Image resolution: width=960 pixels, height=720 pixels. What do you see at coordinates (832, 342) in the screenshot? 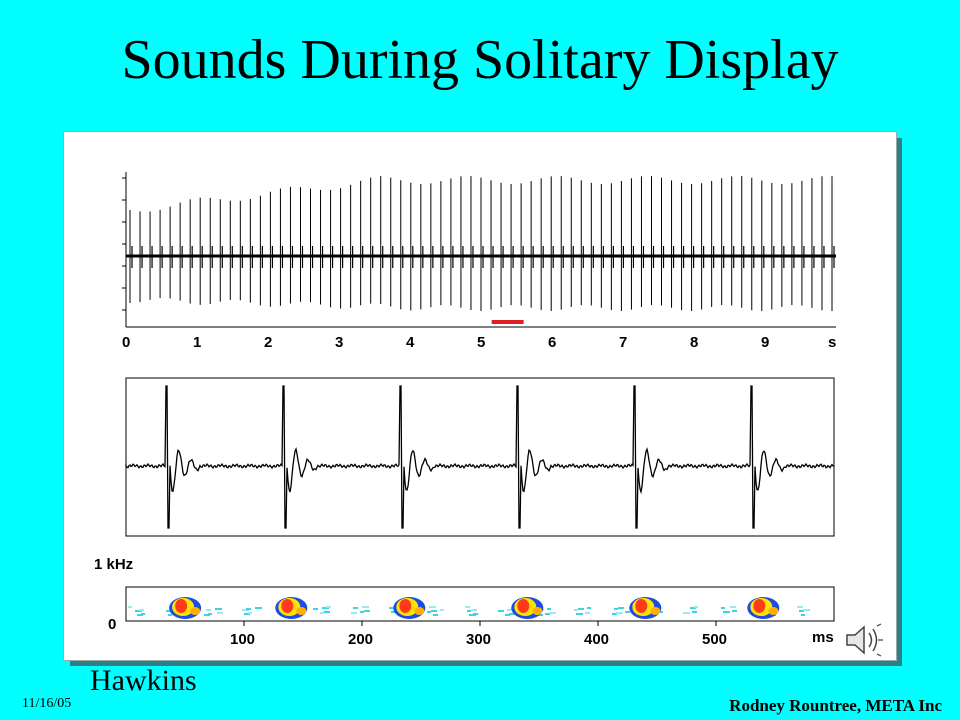
I see `oscillogram-x-unit: s` at bounding box center [832, 342].